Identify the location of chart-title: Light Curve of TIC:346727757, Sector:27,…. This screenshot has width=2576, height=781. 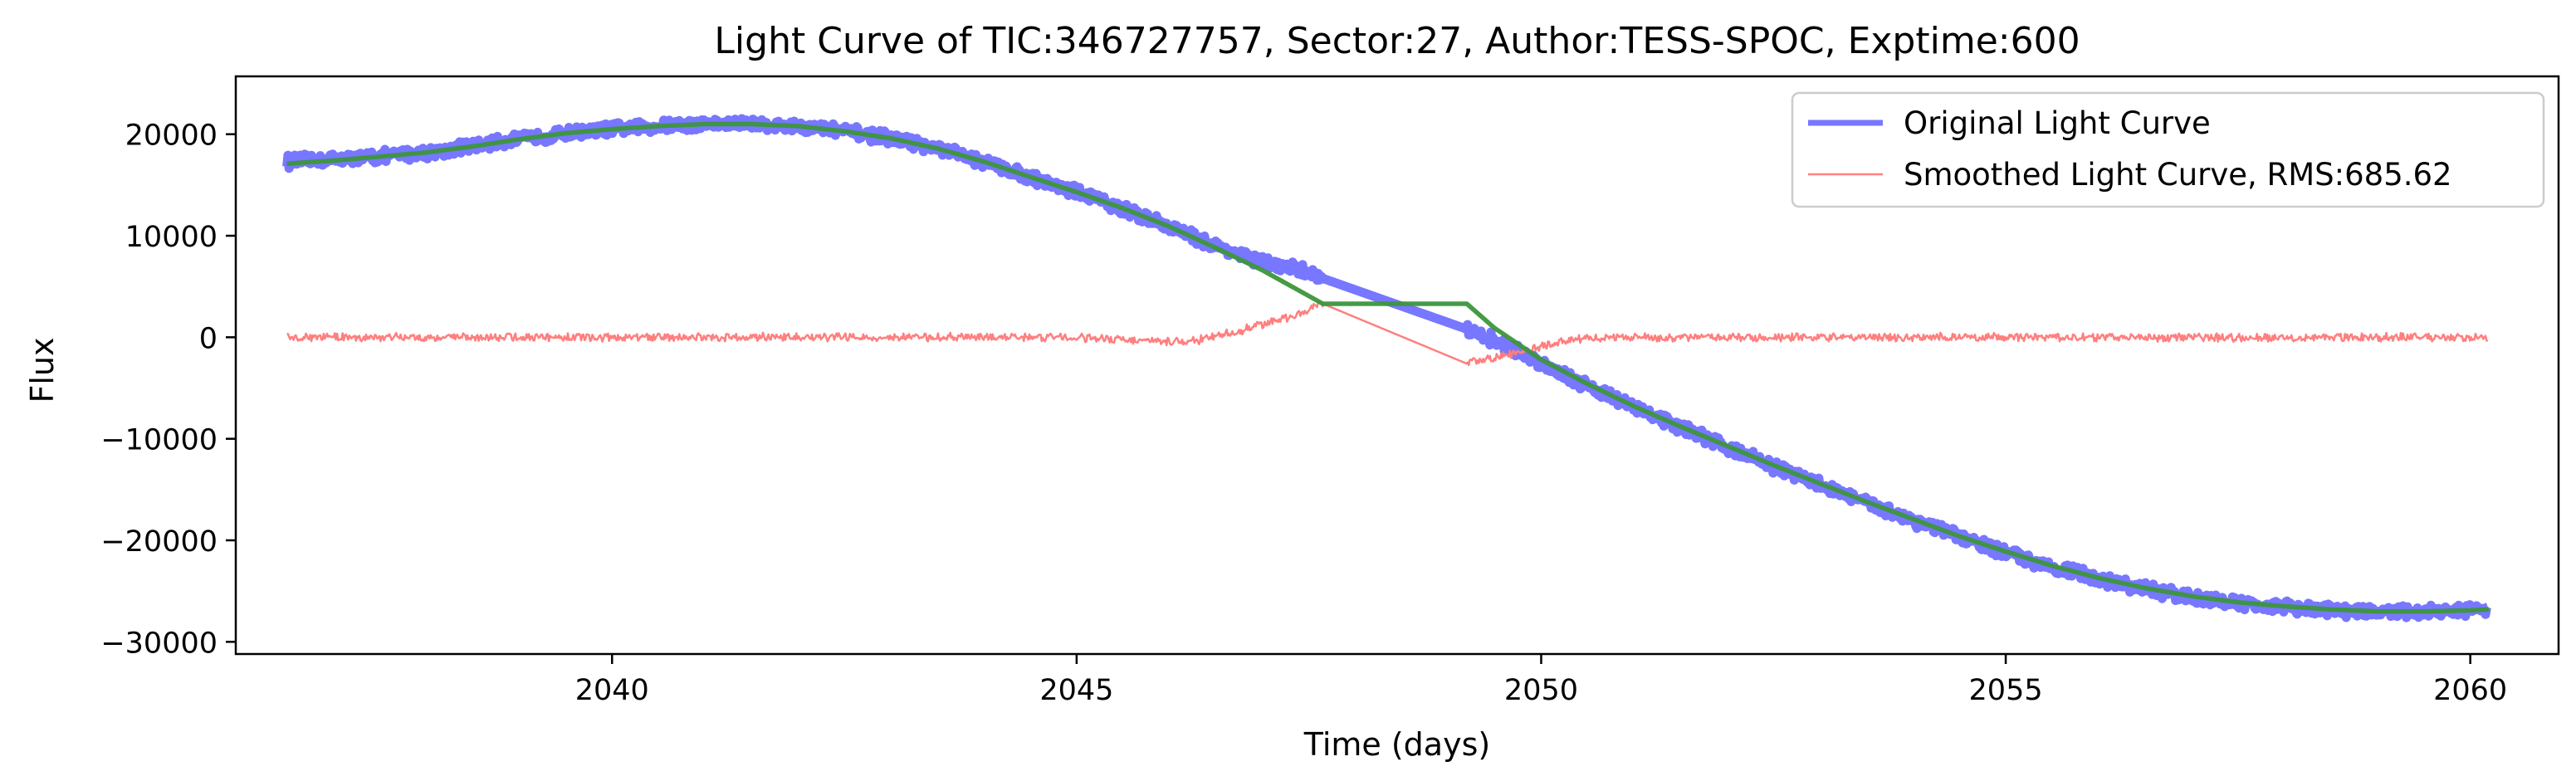
(1397, 41).